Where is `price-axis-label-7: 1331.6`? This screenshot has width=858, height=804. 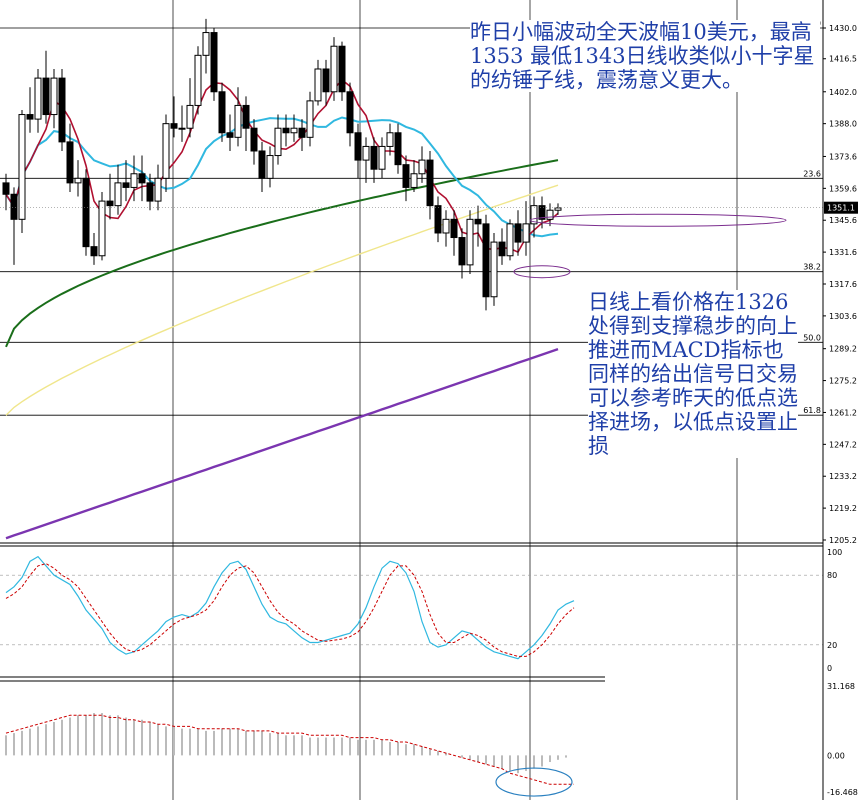
price-axis-label-7: 1331.6 is located at coordinates (843, 252).